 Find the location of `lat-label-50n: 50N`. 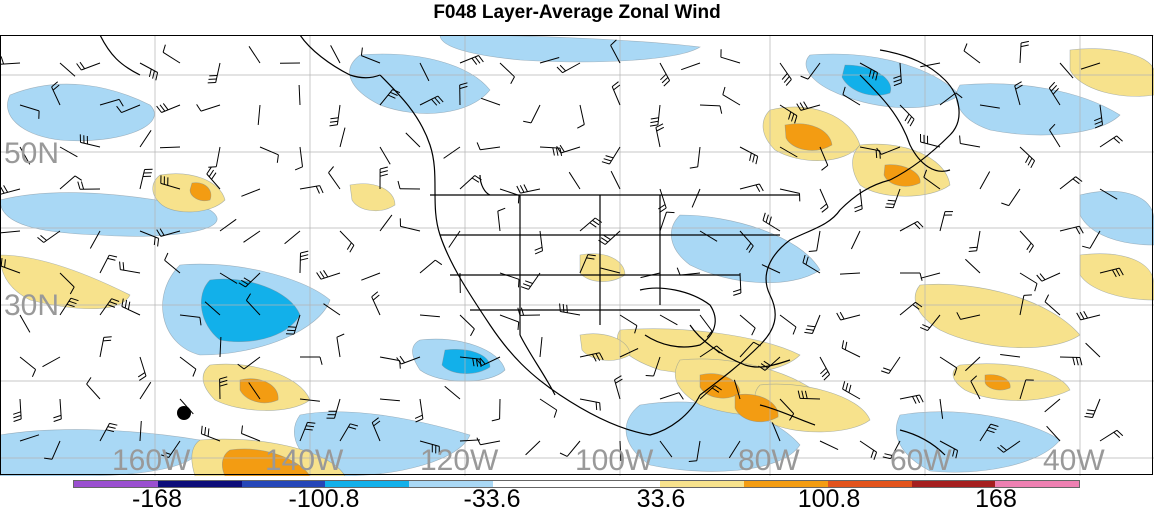

lat-label-50n: 50N is located at coordinates (31, 154).